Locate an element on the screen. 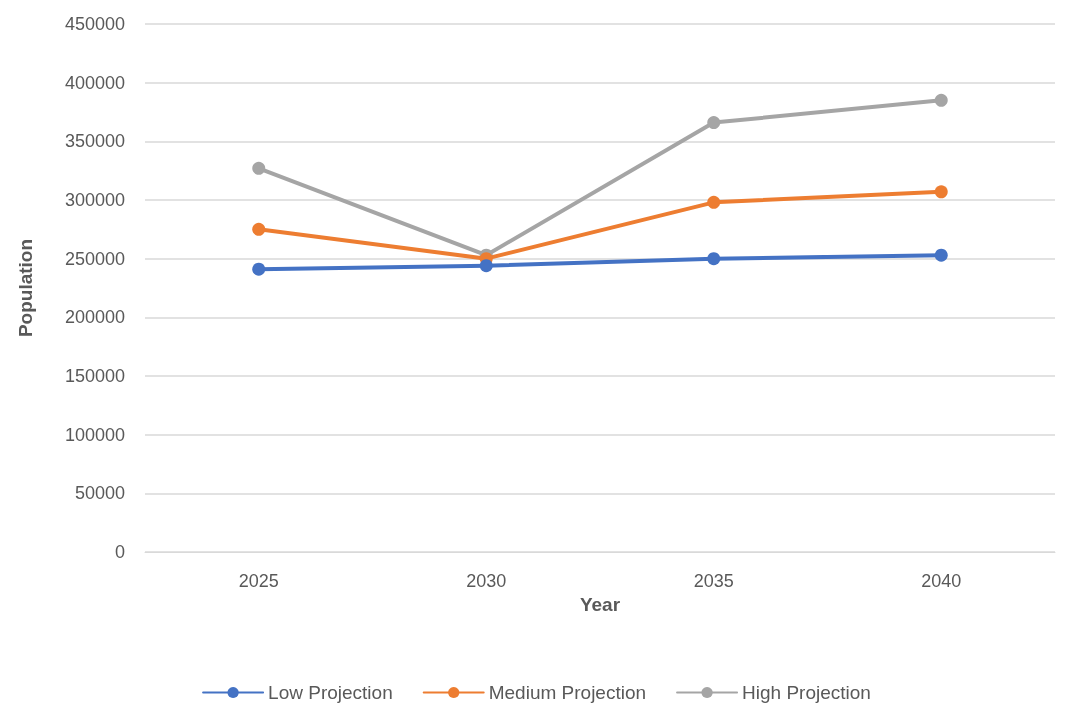 Image resolution: width=1073 pixels, height=715 pixels. y-tick-label: 150000 is located at coordinates (94, 376).